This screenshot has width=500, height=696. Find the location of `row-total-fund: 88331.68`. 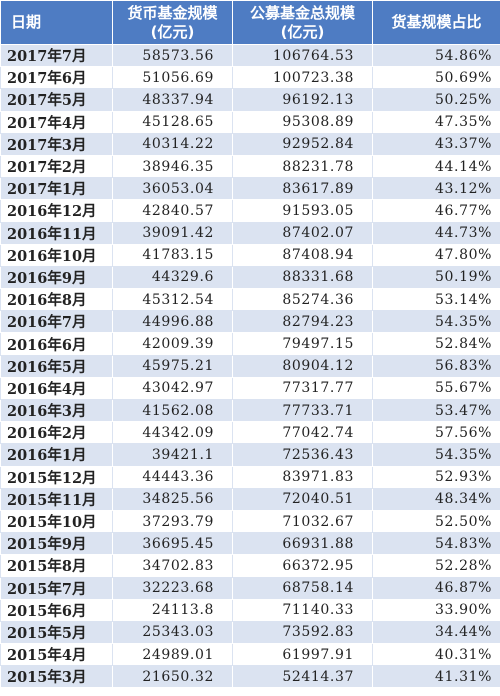

row-total-fund: 88331.68 is located at coordinates (302, 277).